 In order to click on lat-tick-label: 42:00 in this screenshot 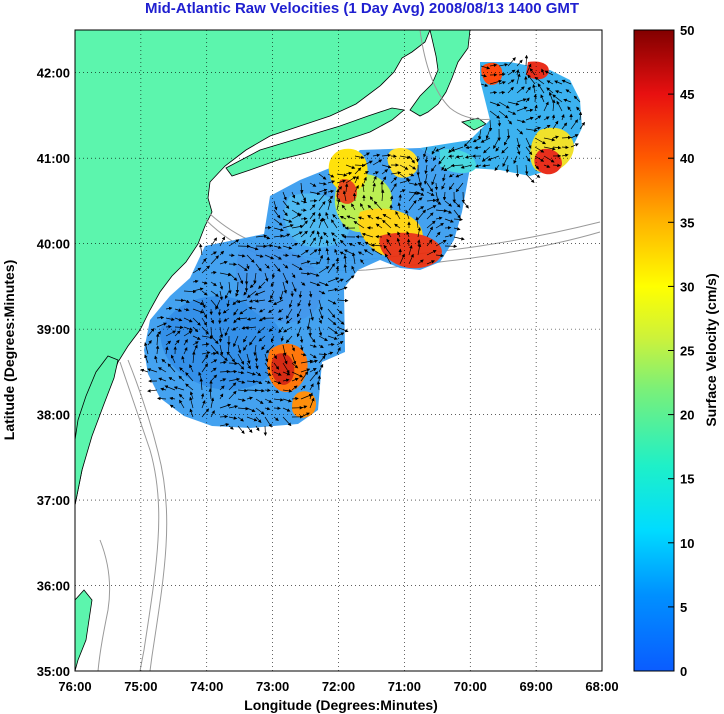, I will do `click(53, 73)`.